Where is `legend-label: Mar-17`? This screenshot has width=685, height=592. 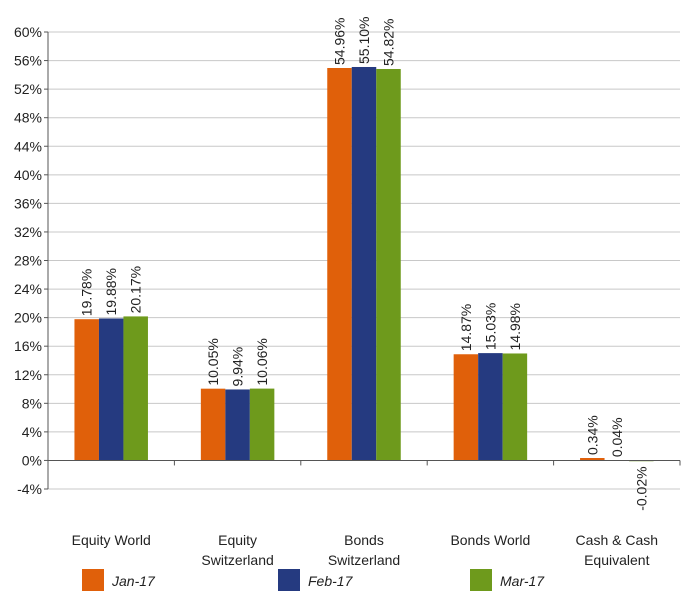
legend-label: Mar-17 is located at coordinates (522, 581).